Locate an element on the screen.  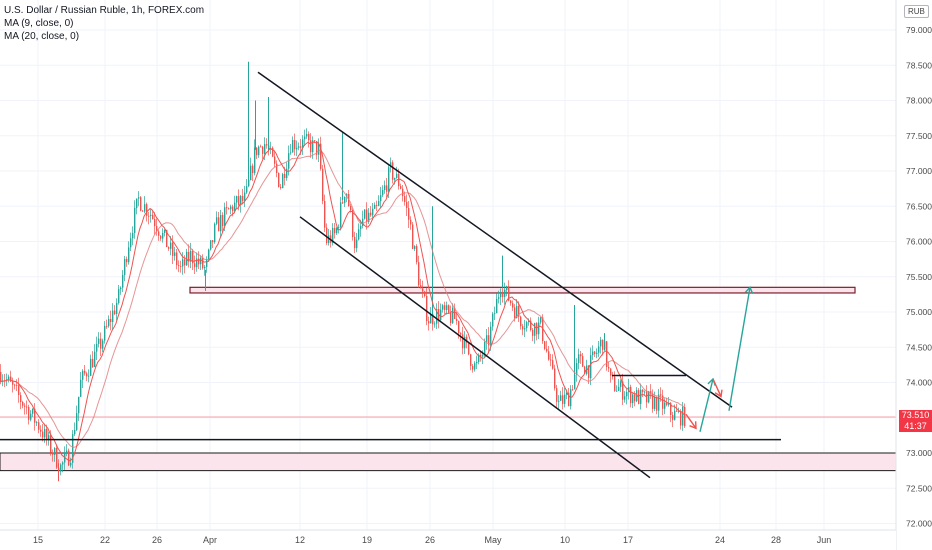
ma9-legend: MA (9, close, 0) is located at coordinates (39, 23).